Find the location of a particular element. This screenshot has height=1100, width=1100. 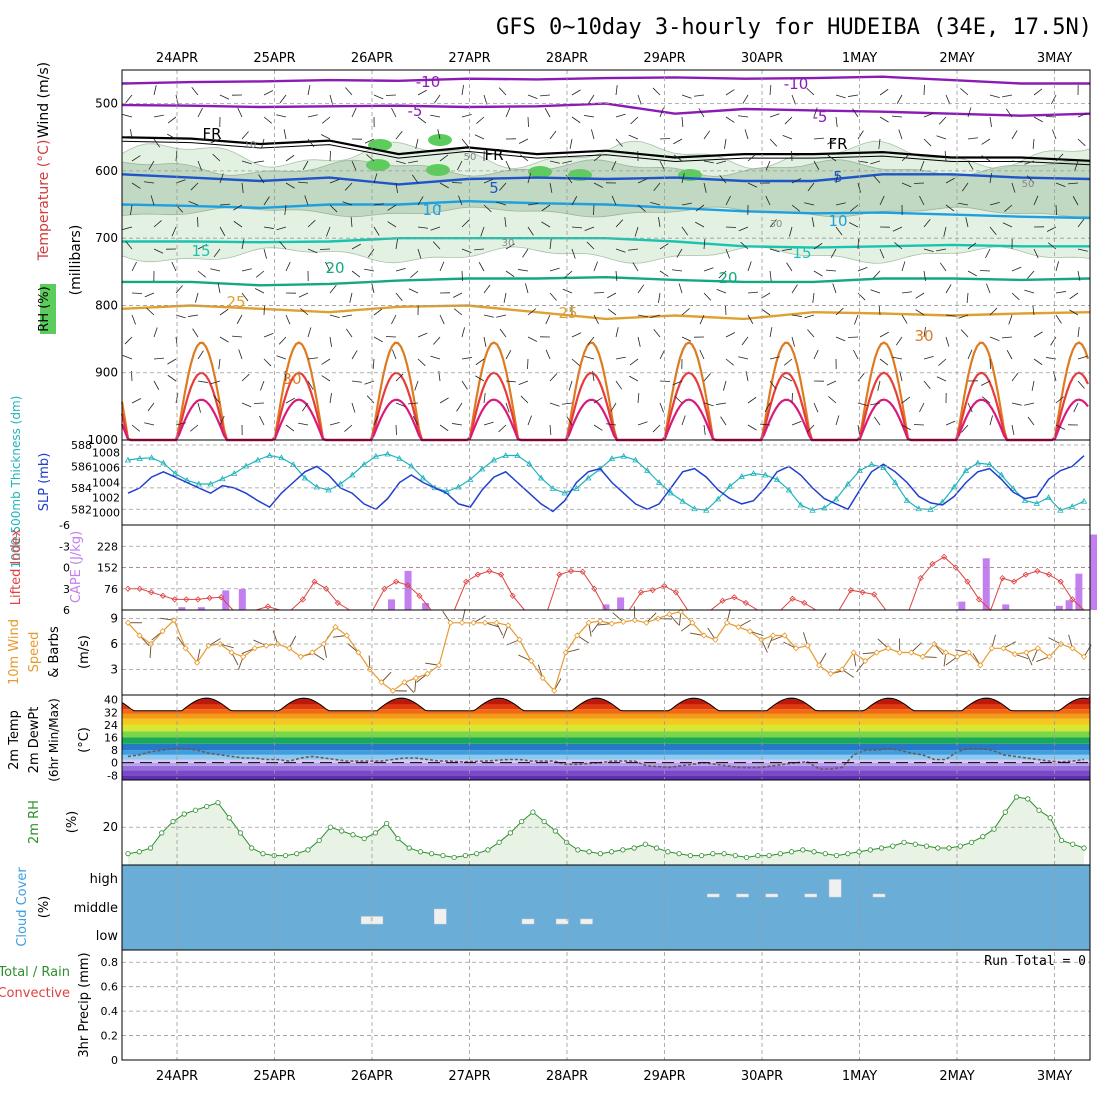

precip-axis-label: Total / Rain is located at coordinates (35, 972).